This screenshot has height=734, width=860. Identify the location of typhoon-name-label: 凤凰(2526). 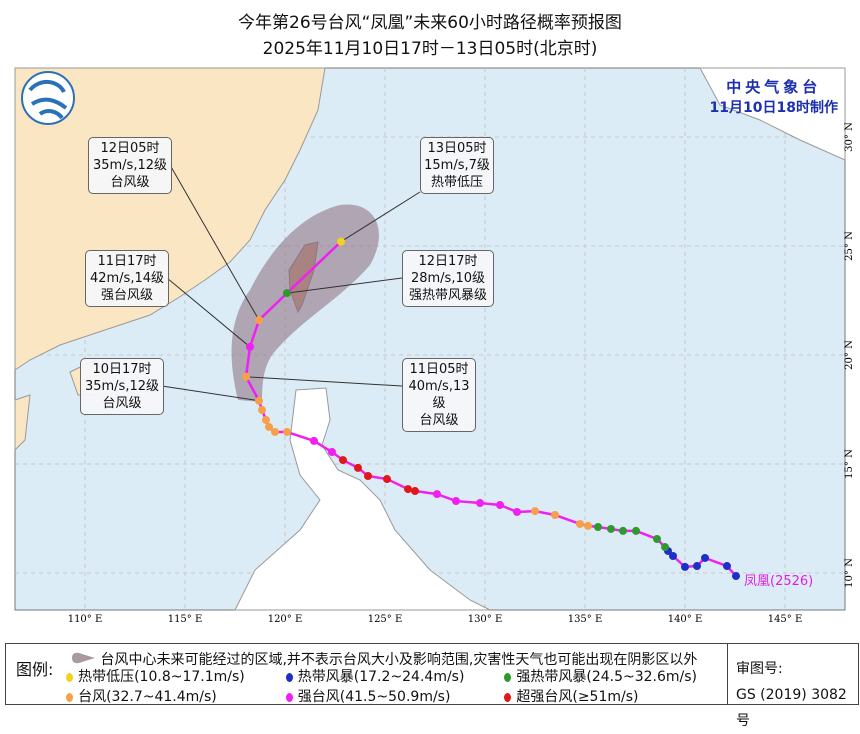
(779, 581).